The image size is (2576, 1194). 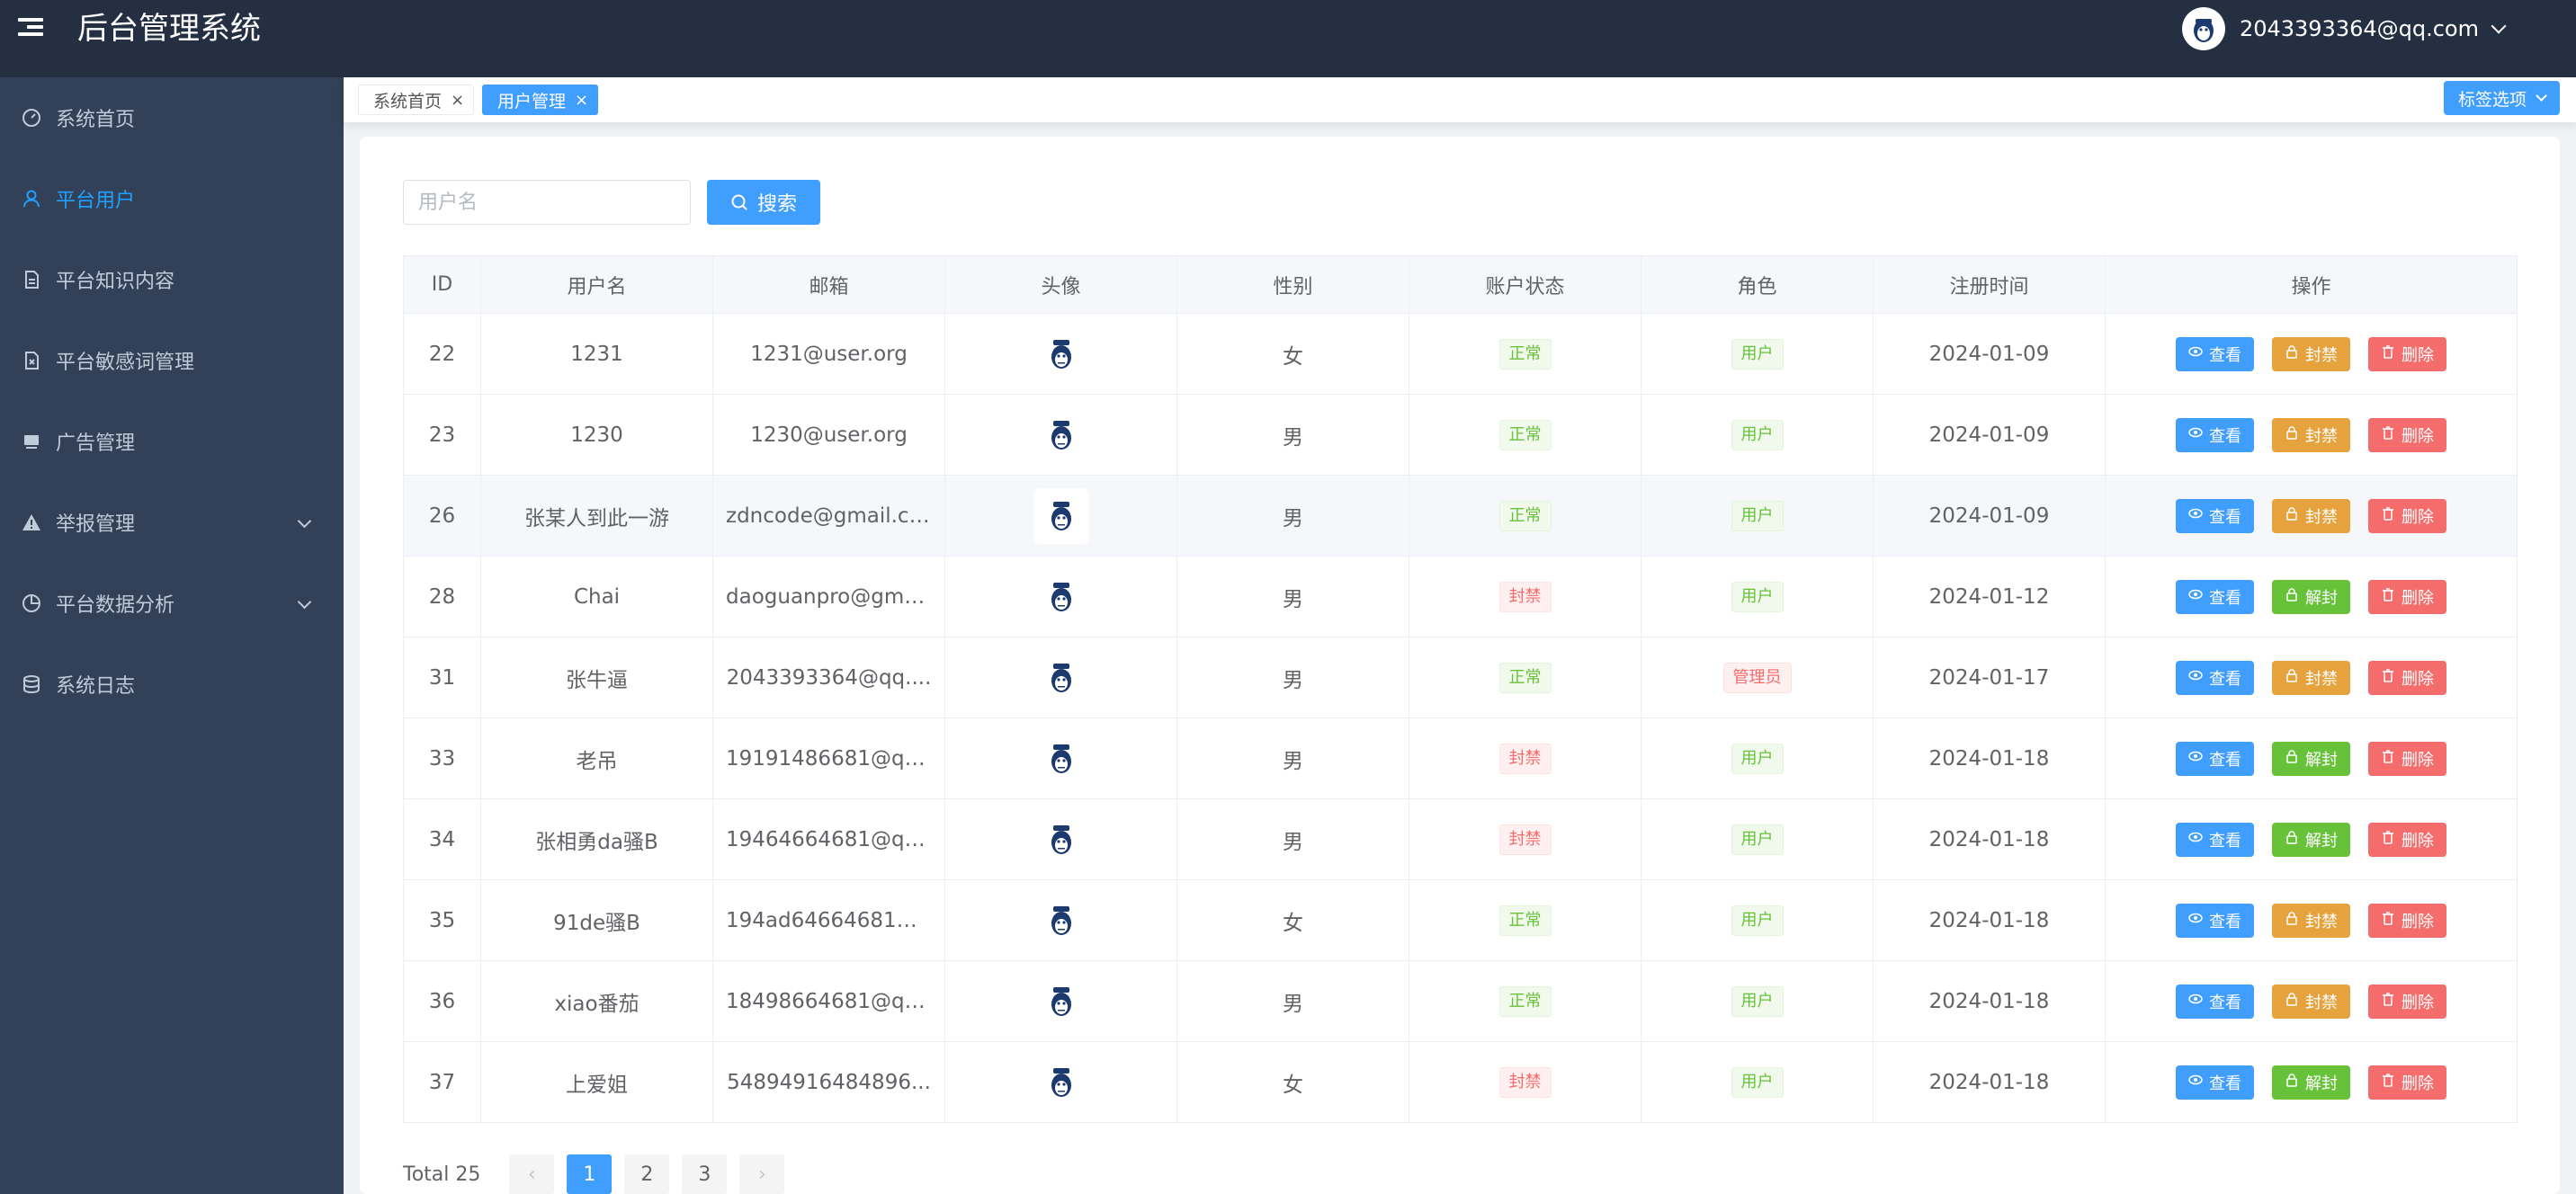 What do you see at coordinates (590, 1174) in the screenshot?
I see `page-button: 1` at bounding box center [590, 1174].